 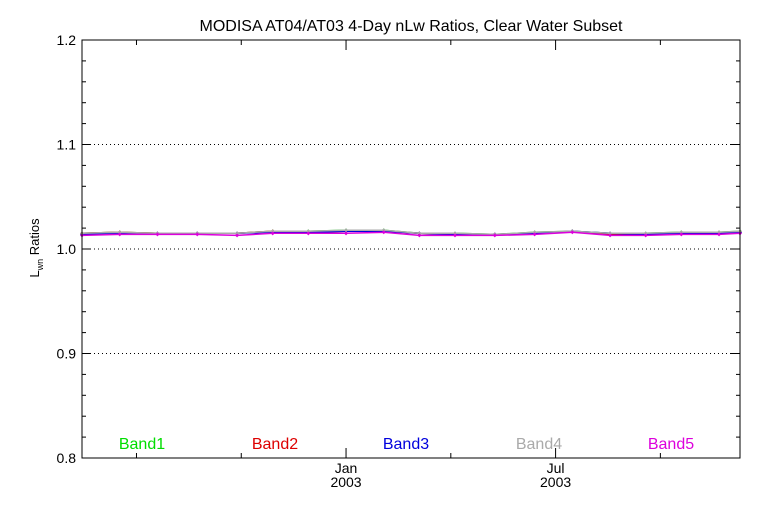 What do you see at coordinates (67, 40) in the screenshot?
I see `y-tick-label: 1.2` at bounding box center [67, 40].